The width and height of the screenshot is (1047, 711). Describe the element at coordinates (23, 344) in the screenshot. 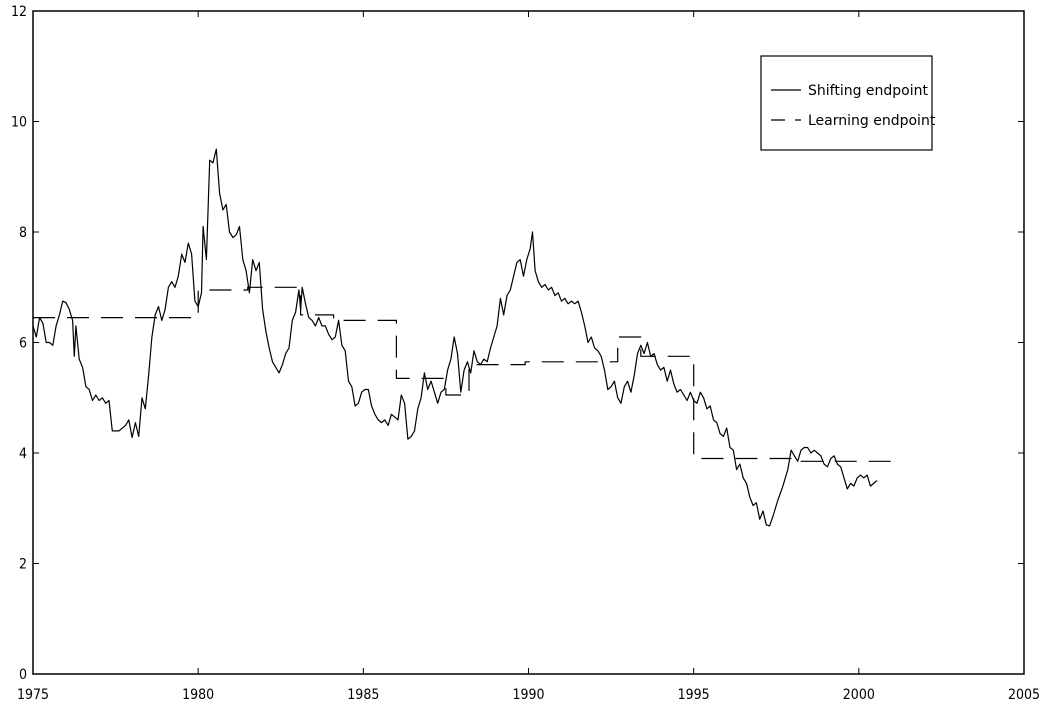

I see `y-tick-label: 6` at that location.